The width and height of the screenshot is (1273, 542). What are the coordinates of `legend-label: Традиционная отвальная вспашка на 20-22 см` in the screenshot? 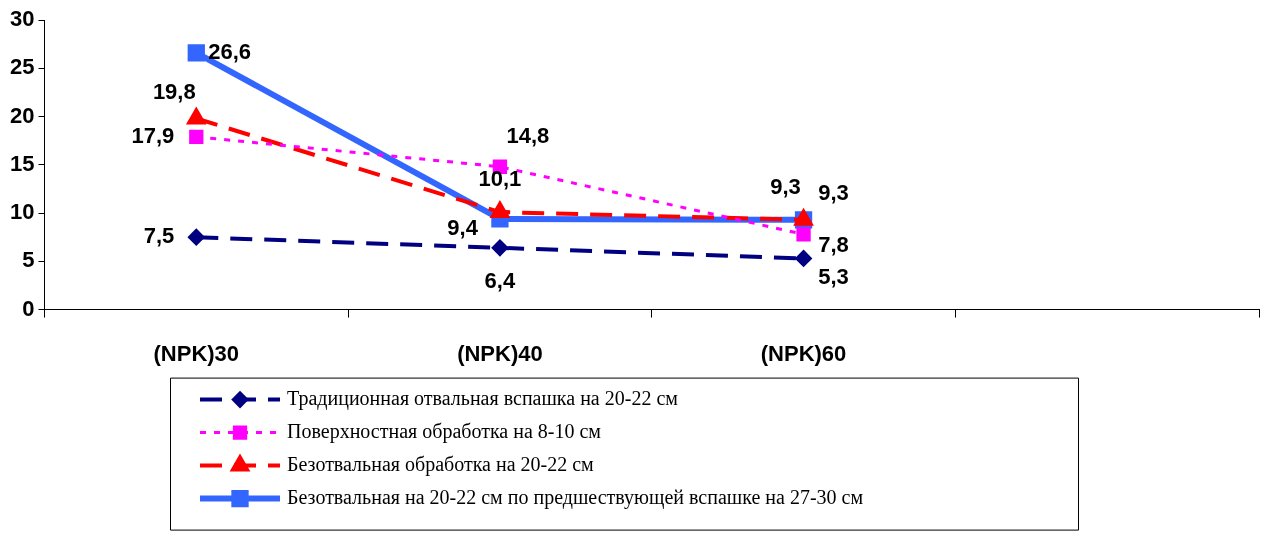 It's located at (483, 398).